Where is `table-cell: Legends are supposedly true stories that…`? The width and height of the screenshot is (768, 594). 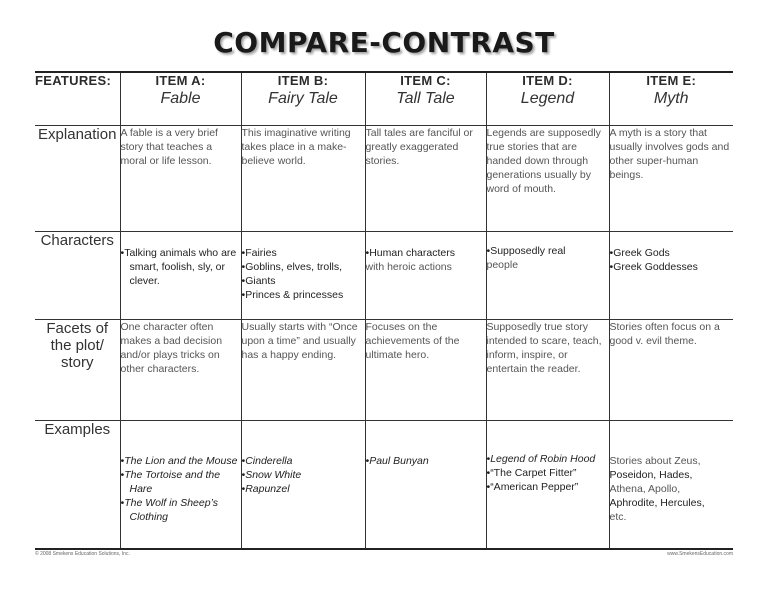
table-cell: Legends are supposedly true stories that… is located at coordinates (547, 178).